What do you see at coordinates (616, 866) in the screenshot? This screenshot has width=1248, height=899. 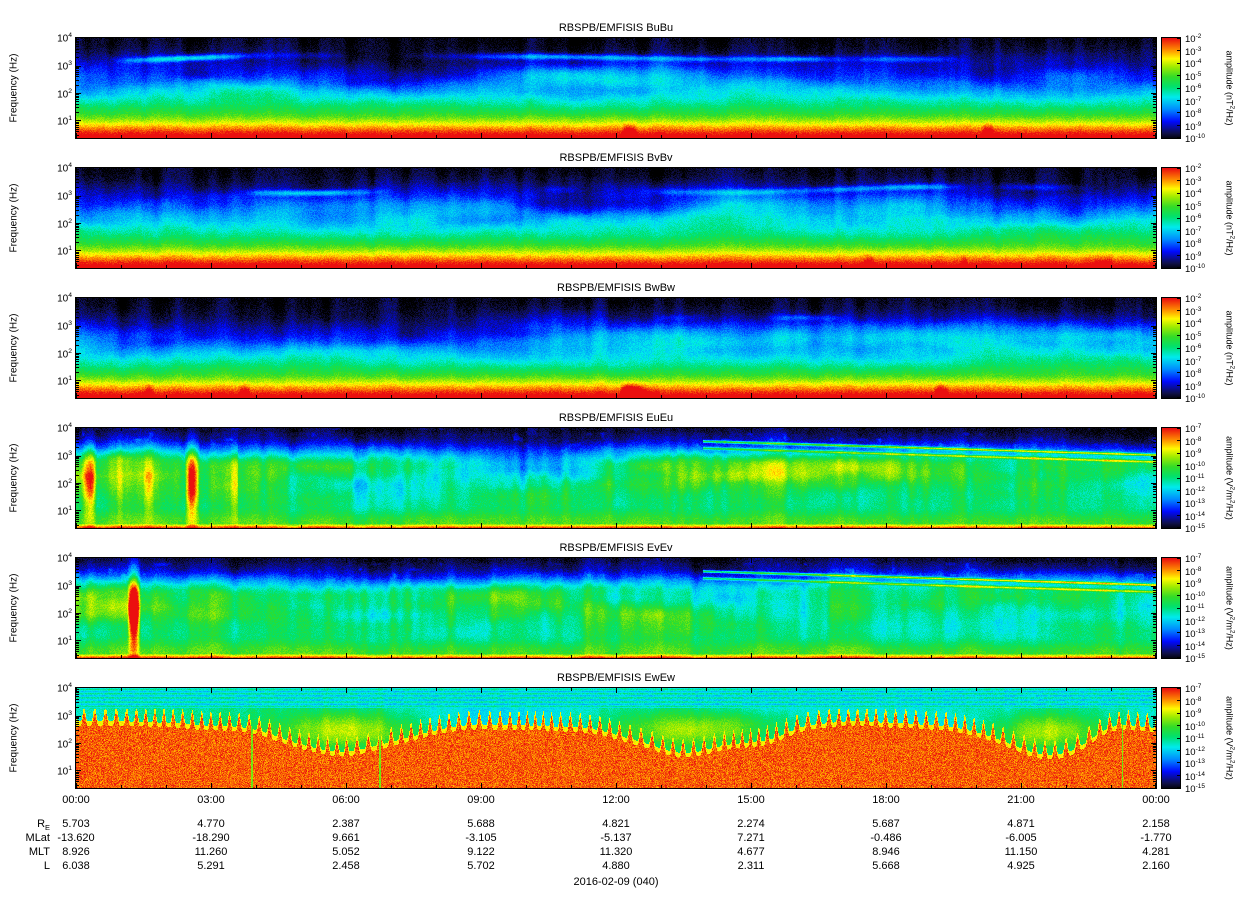 I see `ephemeris-value: 4.880` at bounding box center [616, 866].